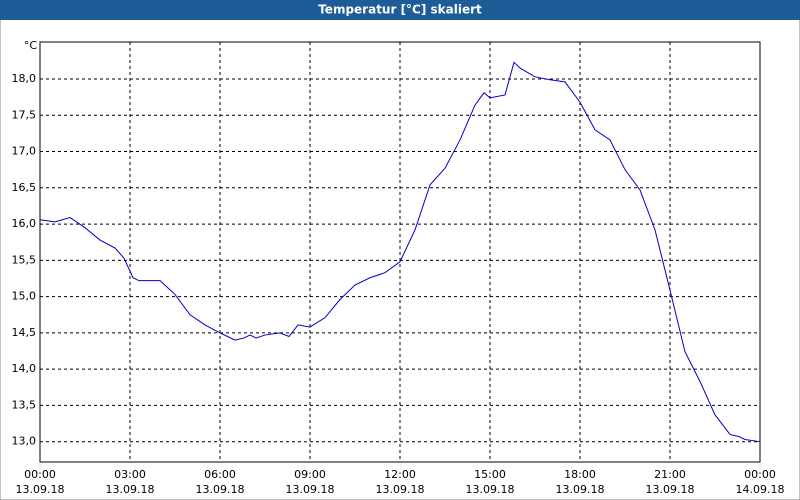  I want to click on x-tick-label: 12:00, so click(400, 474).